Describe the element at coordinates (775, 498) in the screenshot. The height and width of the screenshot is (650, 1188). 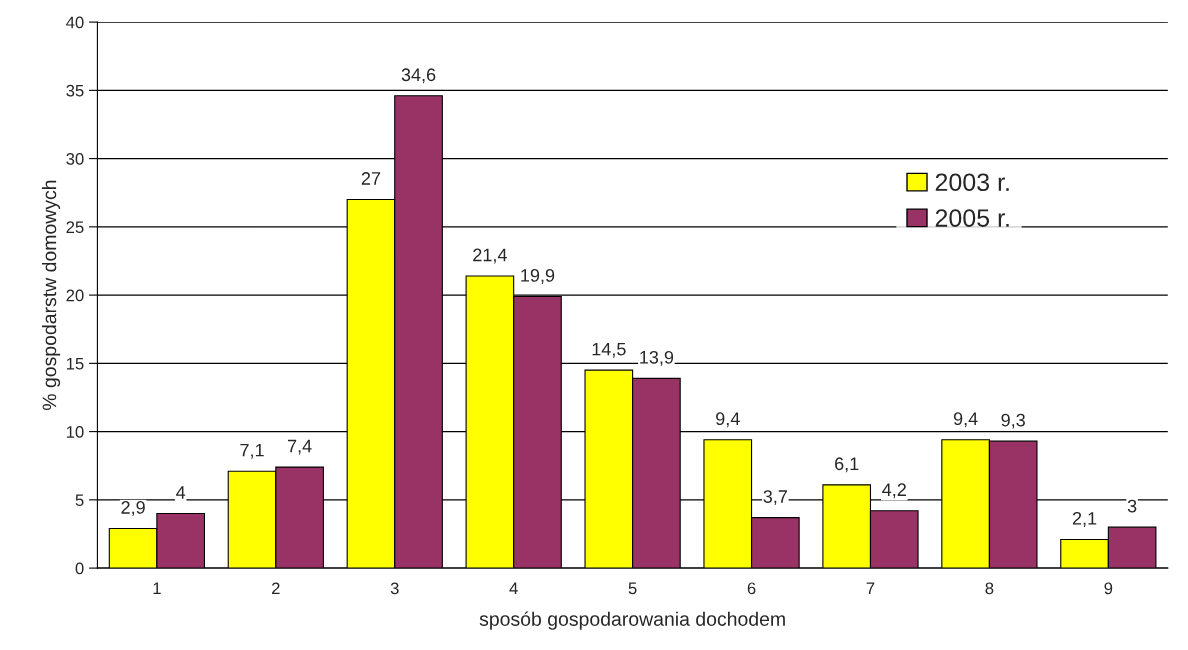
I see `data-label: 3,7` at that location.